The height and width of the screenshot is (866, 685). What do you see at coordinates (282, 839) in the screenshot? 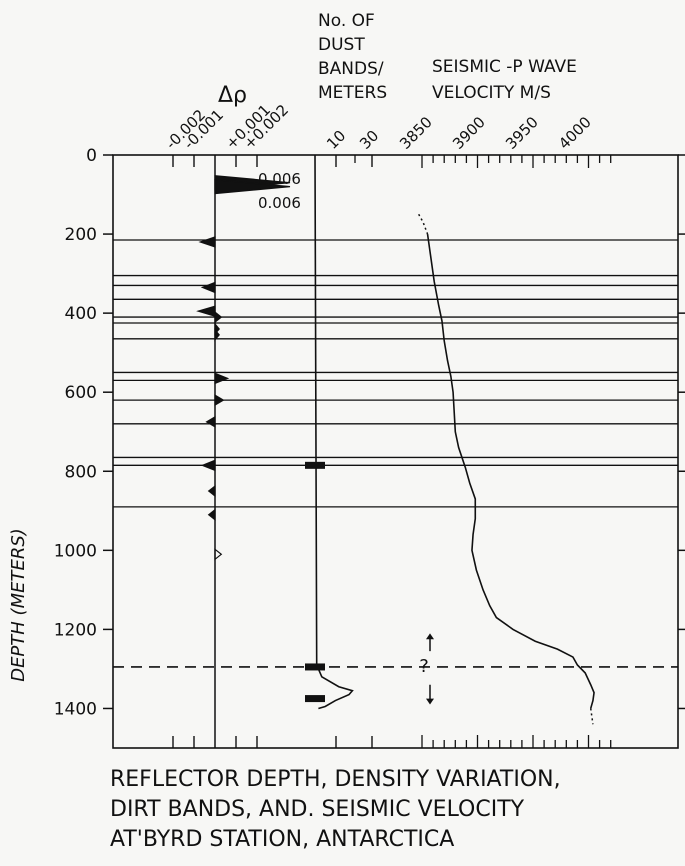
I see `caption-line-3: AT'BYRD STATION, ANTARCTICA` at bounding box center [282, 839].